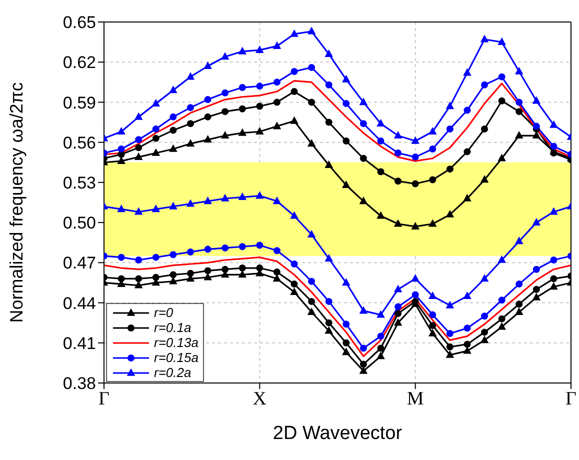  Describe the element at coordinates (259, 399) in the screenshot. I see `x-tick-label: X` at that location.